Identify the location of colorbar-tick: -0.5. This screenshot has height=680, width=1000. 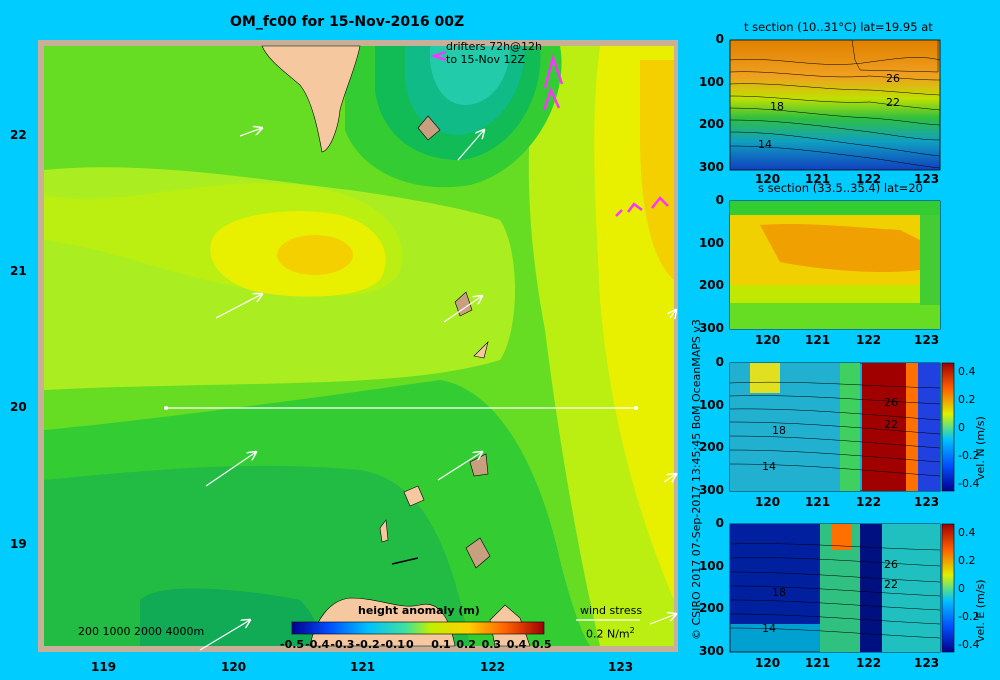
(292, 644).